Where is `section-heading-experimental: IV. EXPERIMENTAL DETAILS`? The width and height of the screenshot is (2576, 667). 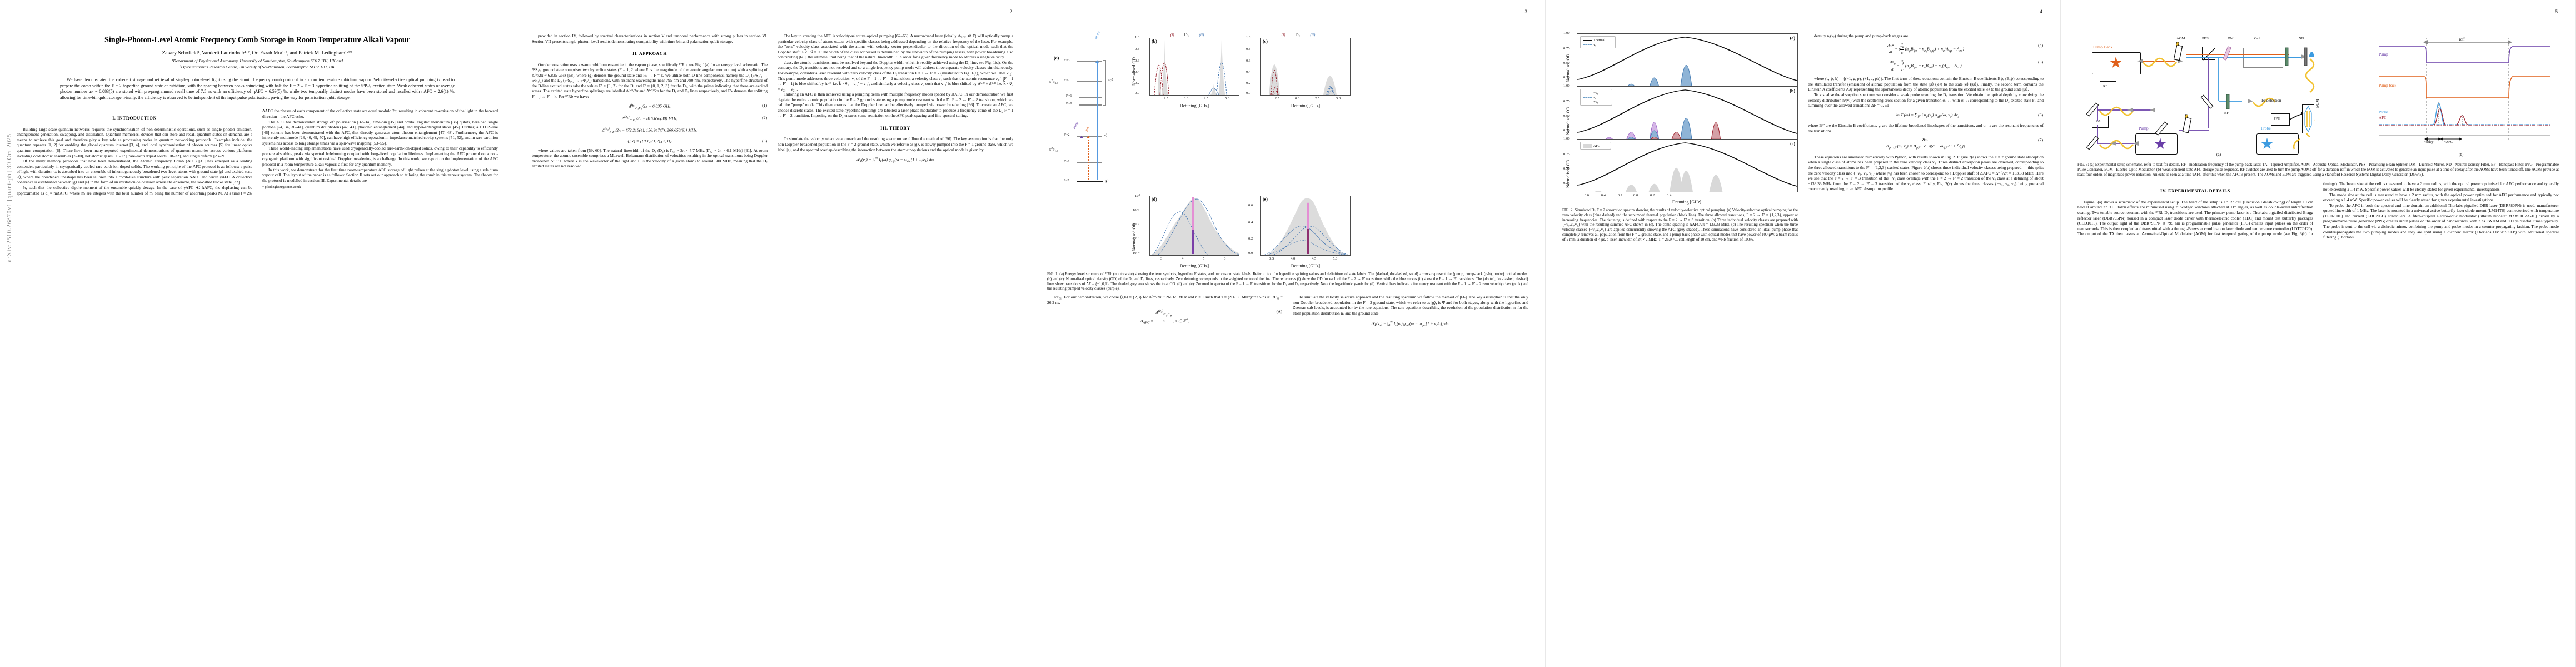 section-heading-experimental: IV. EXPERIMENTAL DETAILS is located at coordinates (2195, 191).